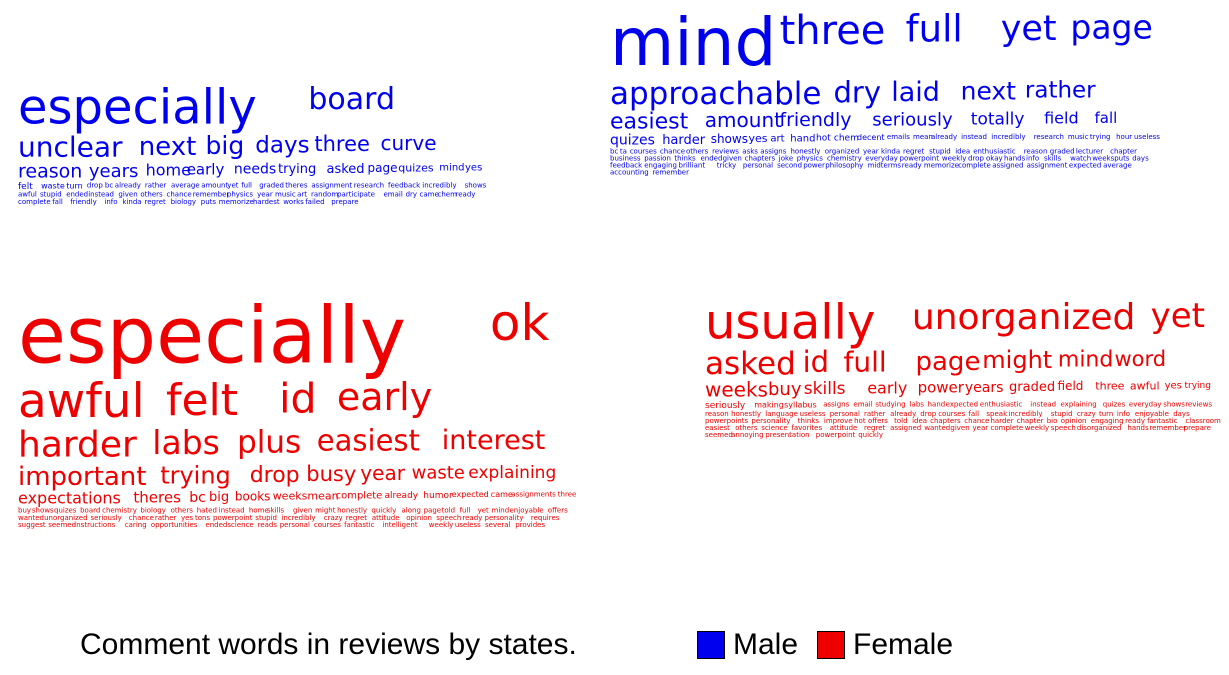 This screenshot has height=675, width=1229. What do you see at coordinates (383, 511) in the screenshot?
I see `left-female-word: quickly` at bounding box center [383, 511].